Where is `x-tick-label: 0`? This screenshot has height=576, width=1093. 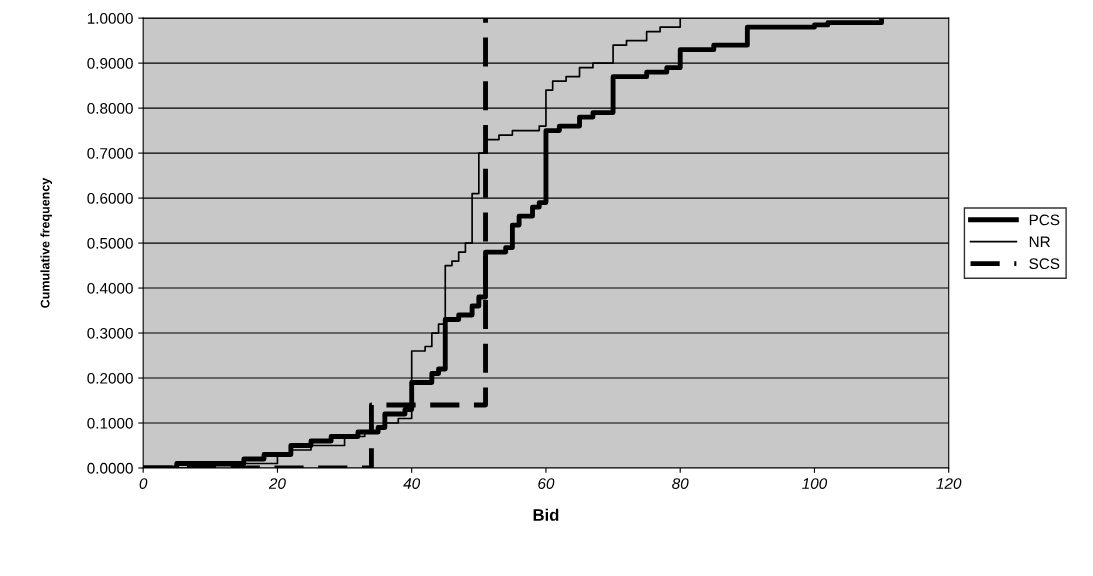
x-tick-label: 0 is located at coordinates (143, 483).